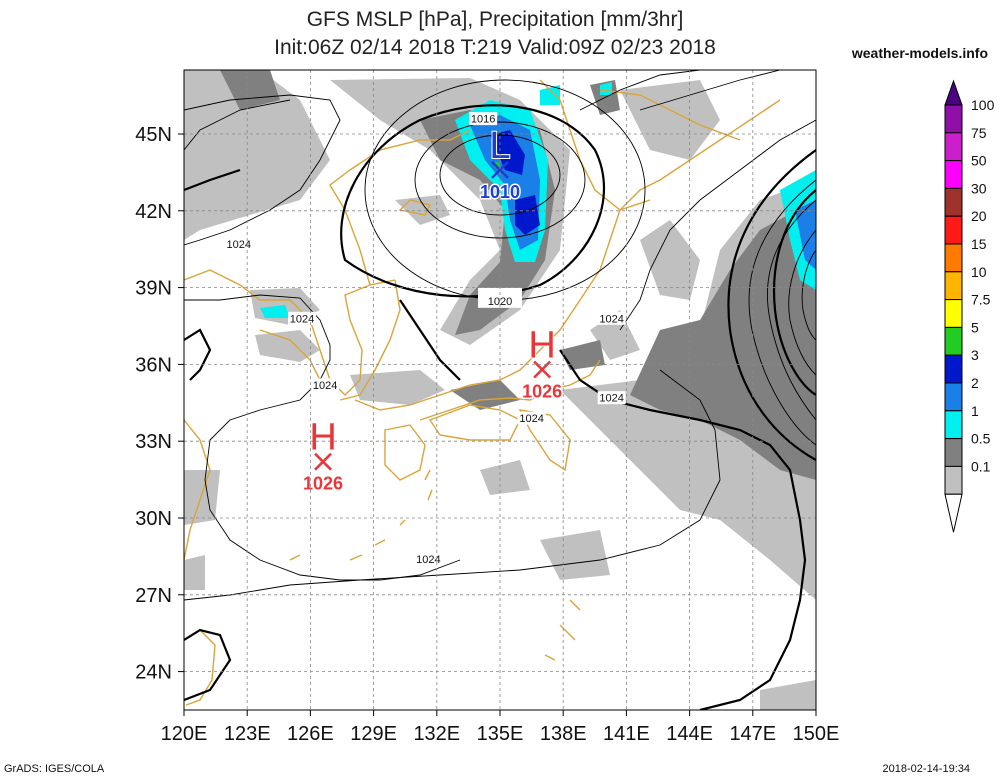 The height and width of the screenshot is (779, 1000). I want to click on lon-tick-label: 141E, so click(626, 734).